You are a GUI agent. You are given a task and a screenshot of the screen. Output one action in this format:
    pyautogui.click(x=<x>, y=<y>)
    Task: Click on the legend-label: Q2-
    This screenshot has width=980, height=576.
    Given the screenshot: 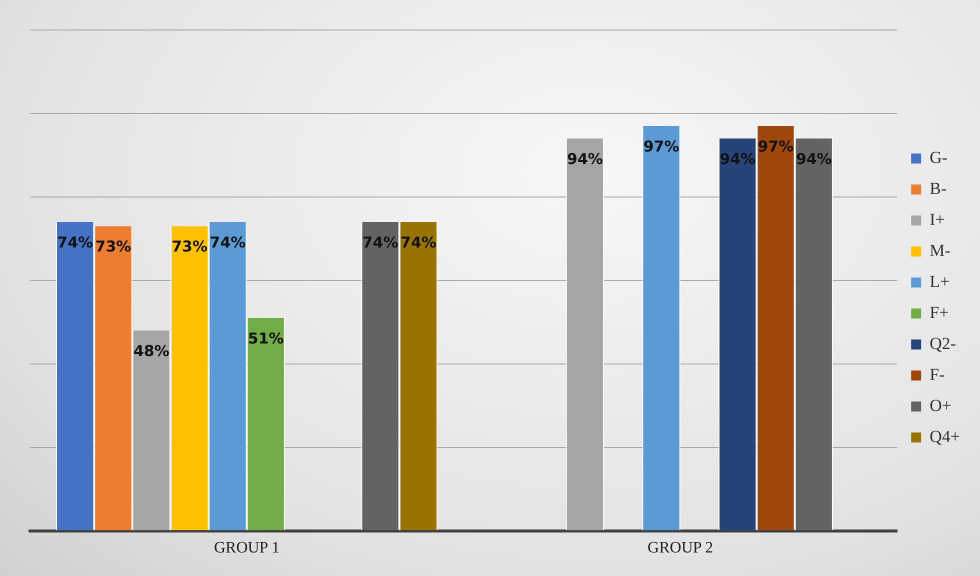 What is the action you would take?
    pyautogui.click(x=943, y=343)
    